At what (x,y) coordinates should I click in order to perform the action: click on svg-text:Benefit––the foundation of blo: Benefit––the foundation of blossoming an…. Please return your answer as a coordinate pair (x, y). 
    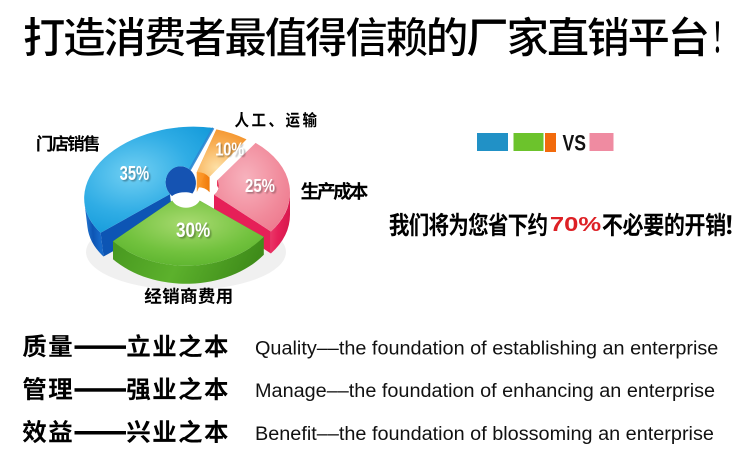
    Looking at the image, I should click on (484, 434).